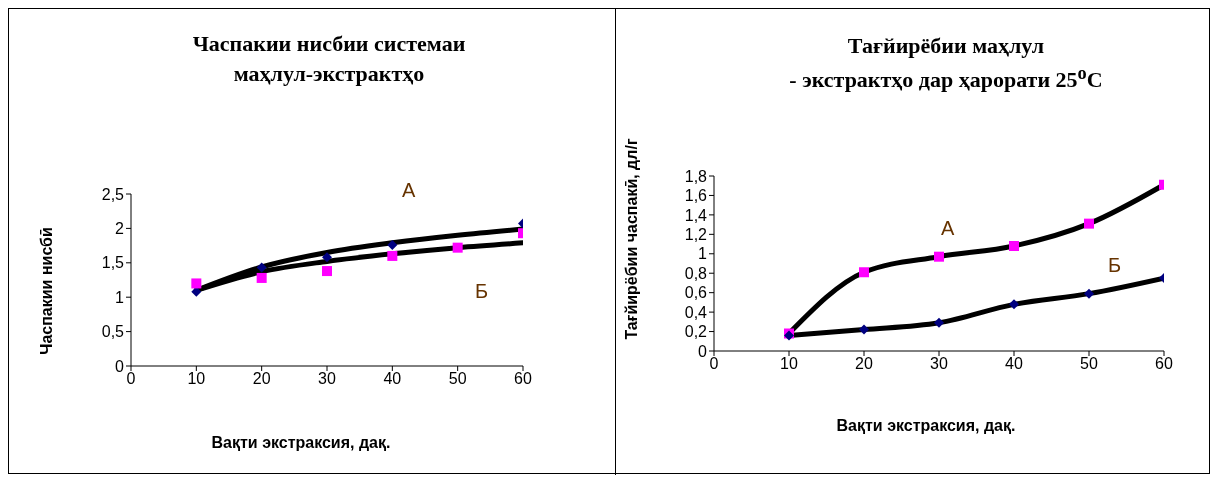 The height and width of the screenshot is (482, 1218). Describe the element at coordinates (696, 293) in the screenshot. I see `y-tick-label: 0,6` at that location.